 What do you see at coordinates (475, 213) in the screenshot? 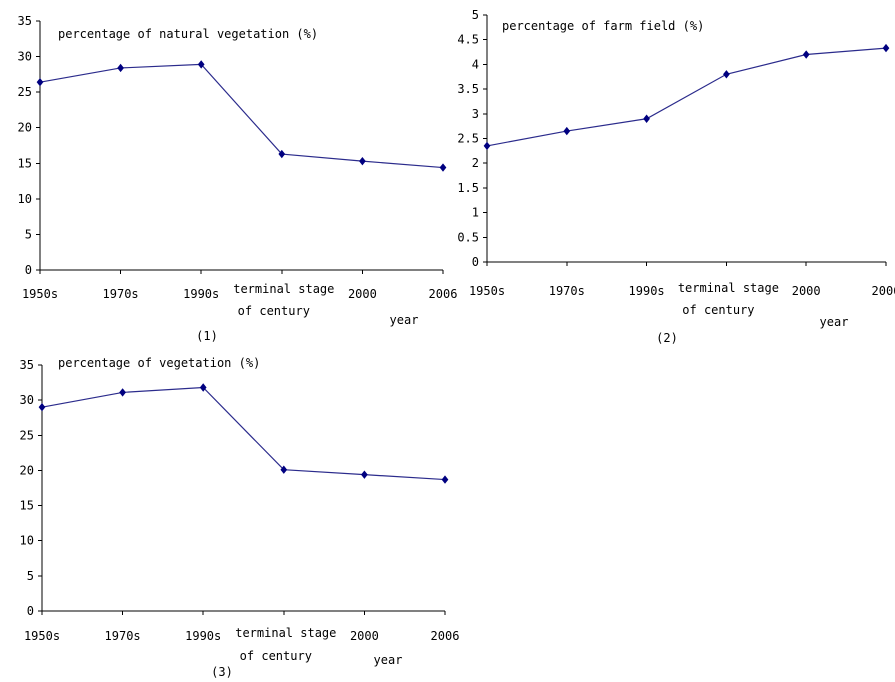
I see `y-tick-label: 1` at bounding box center [475, 213].